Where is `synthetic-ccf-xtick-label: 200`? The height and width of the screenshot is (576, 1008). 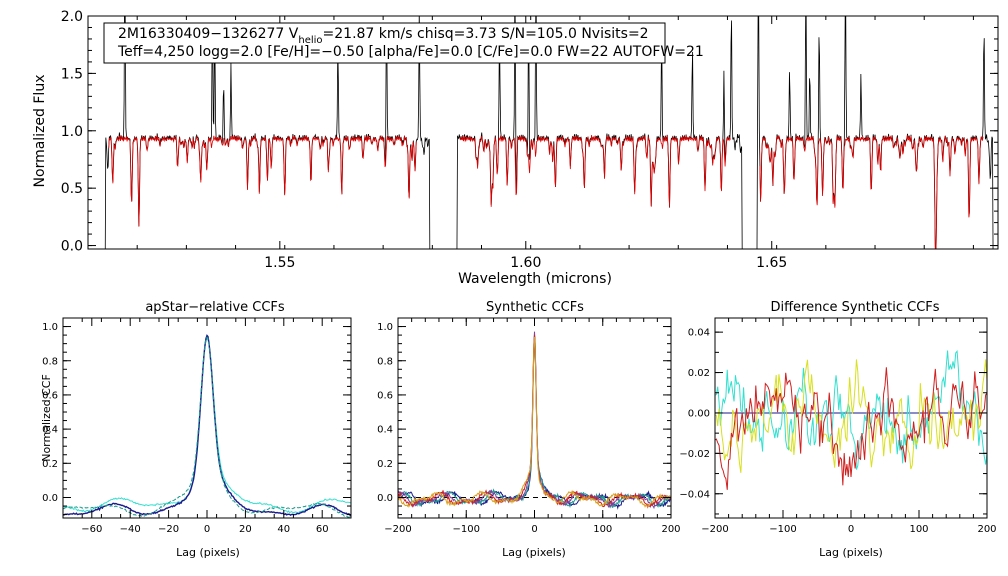
synthetic-ccf-xtick-label: 200 is located at coordinates (670, 529).